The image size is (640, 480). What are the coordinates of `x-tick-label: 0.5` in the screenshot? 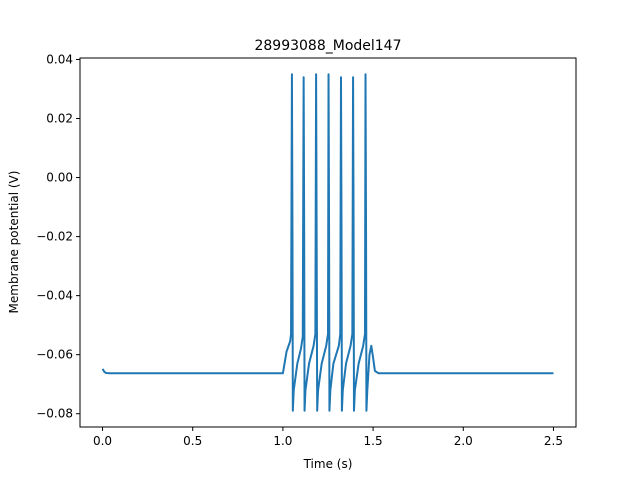 It's located at (192, 441).